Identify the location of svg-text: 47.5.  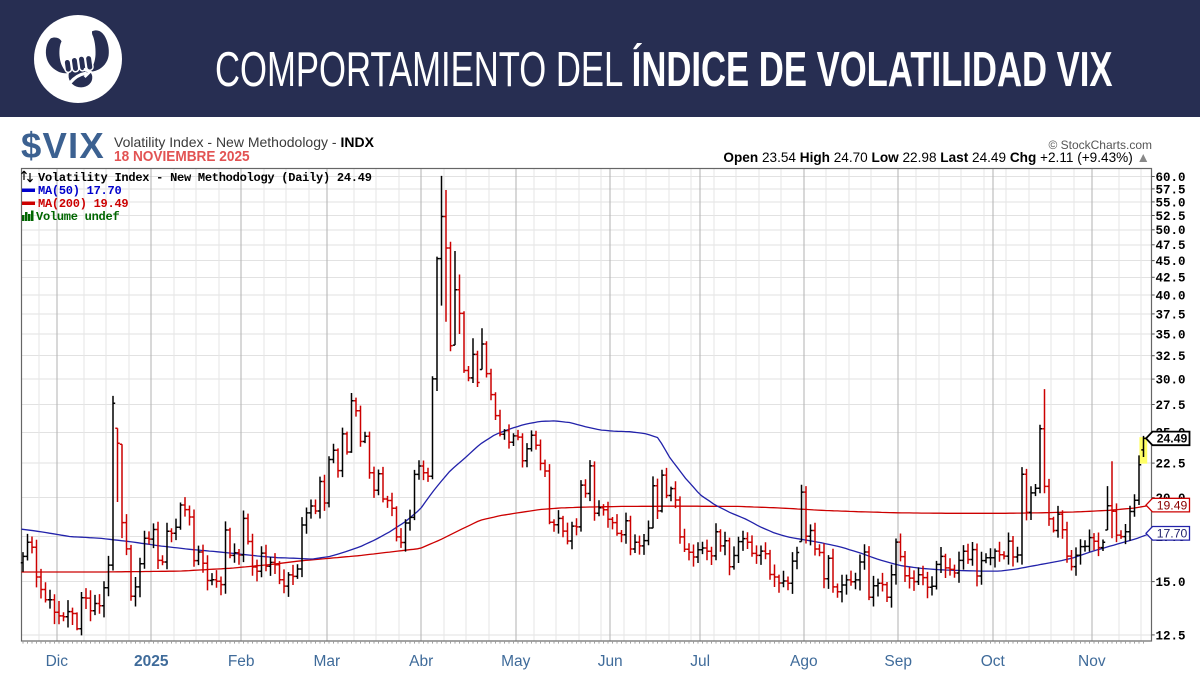
(1171, 246).